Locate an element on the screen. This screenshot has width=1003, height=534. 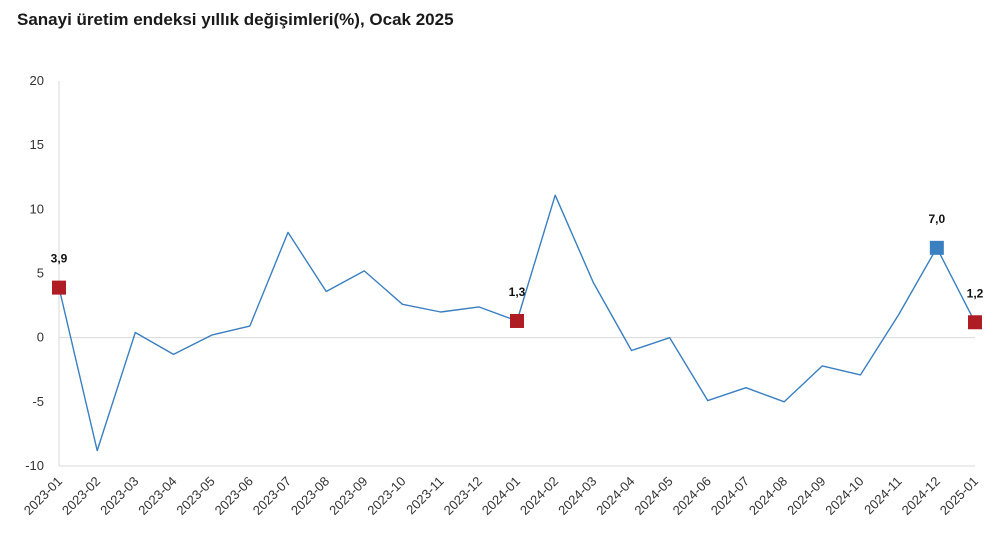
x-tick-label: 2024-08 is located at coordinates (768, 496).